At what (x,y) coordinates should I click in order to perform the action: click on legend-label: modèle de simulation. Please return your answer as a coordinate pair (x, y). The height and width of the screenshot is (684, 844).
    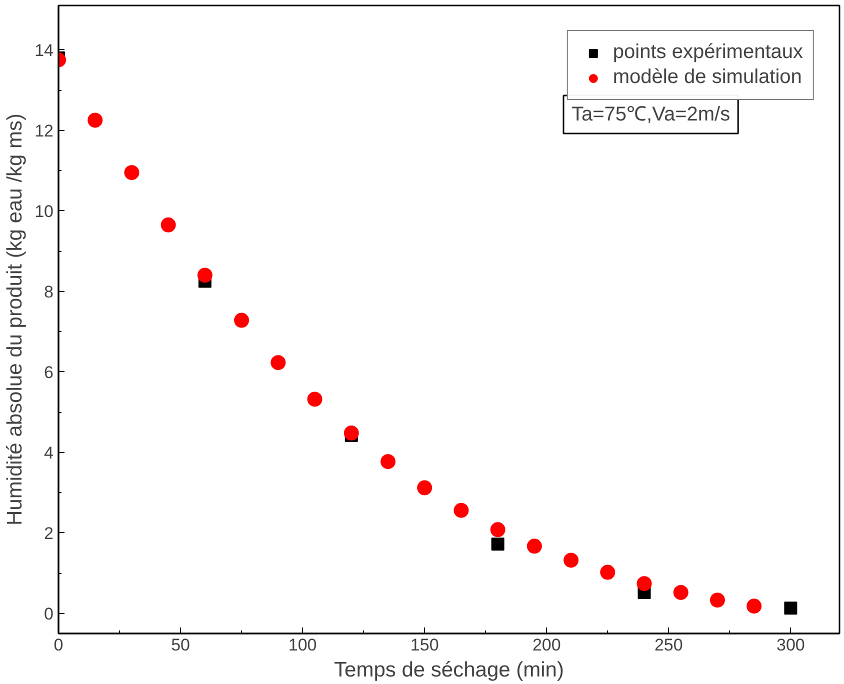
    Looking at the image, I should click on (707, 77).